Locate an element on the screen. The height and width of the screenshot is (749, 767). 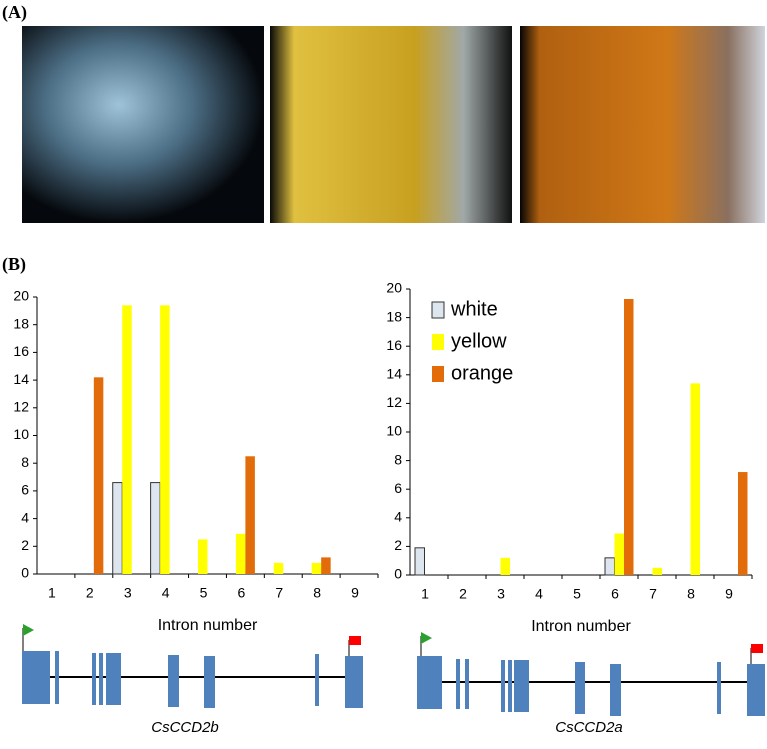
panel-label: (B) is located at coordinates (14, 264).